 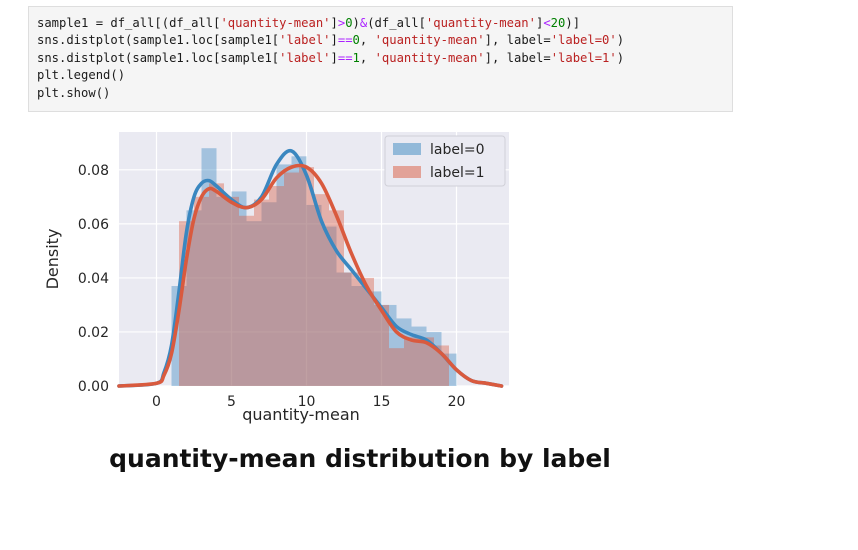 What do you see at coordinates (384, 75) in the screenshot?
I see `code-line: plt.legend()` at bounding box center [384, 75].